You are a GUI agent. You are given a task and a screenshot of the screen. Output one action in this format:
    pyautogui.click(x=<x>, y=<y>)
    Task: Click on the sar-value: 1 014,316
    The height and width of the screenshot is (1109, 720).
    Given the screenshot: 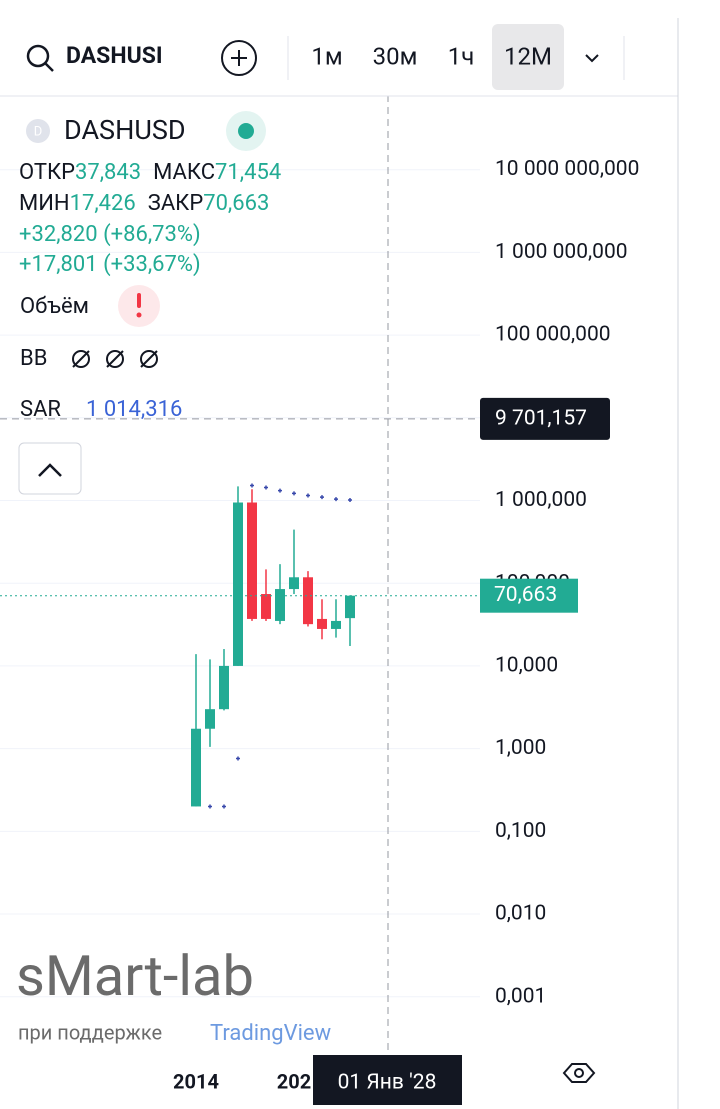 What is the action you would take?
    pyautogui.click(x=134, y=409)
    